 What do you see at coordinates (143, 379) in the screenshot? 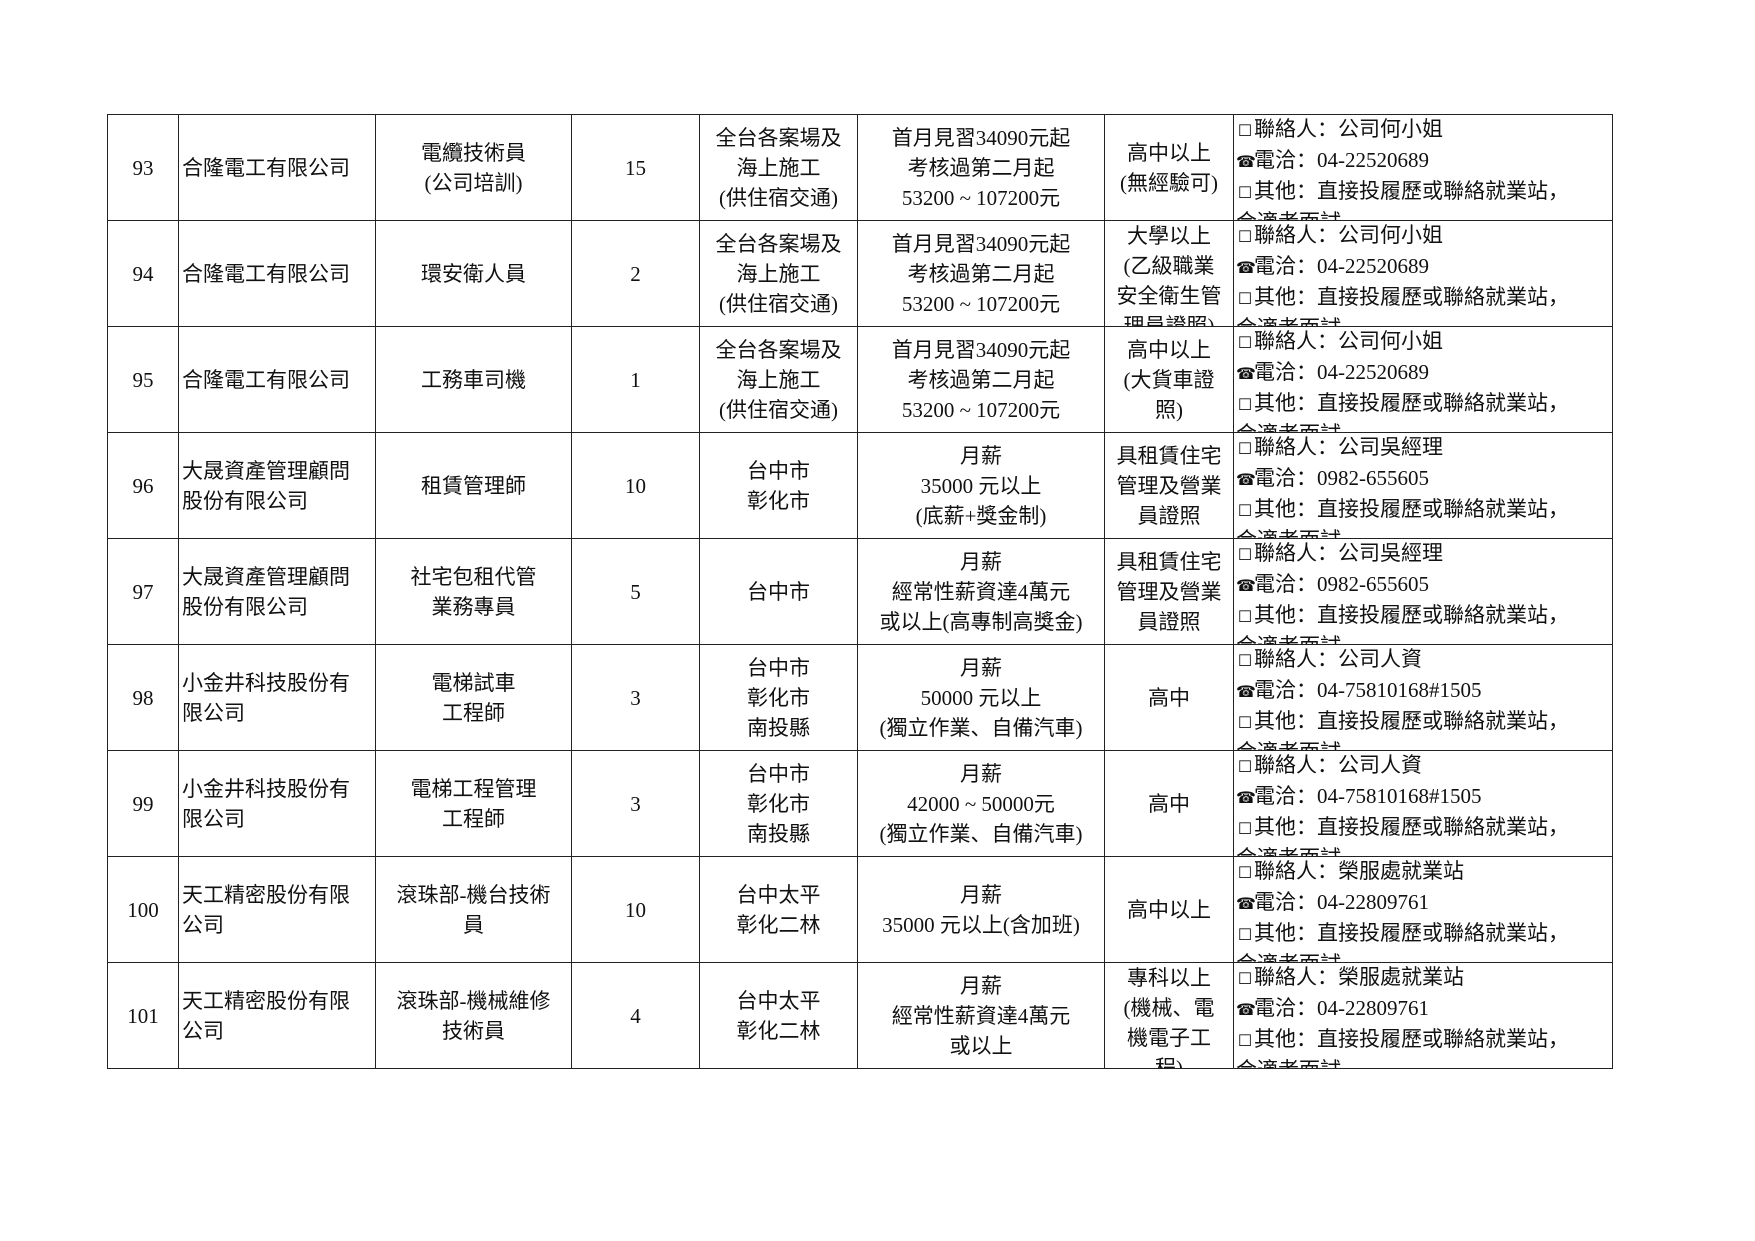
I see `row-number: 95` at bounding box center [143, 379].